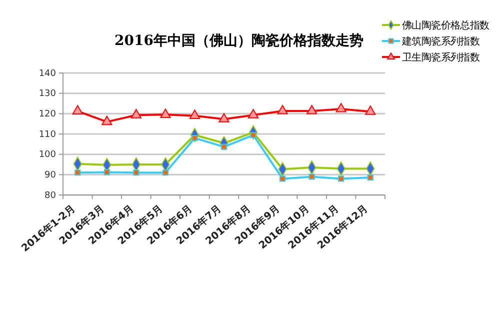 This screenshot has width=500, height=329. Describe the element at coordinates (47, 155) in the screenshot. I see `y-tick-label: 100` at that location.